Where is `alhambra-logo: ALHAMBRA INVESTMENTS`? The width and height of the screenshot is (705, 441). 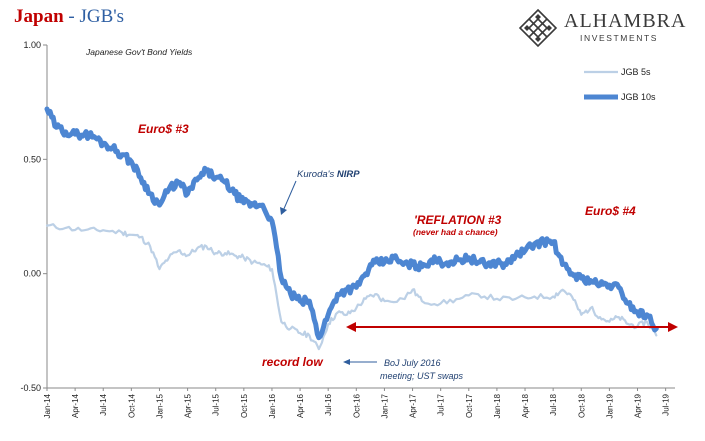
alhambra-logo: ALHAMBRA INVESTMENTS is located at coordinates (608, 28).